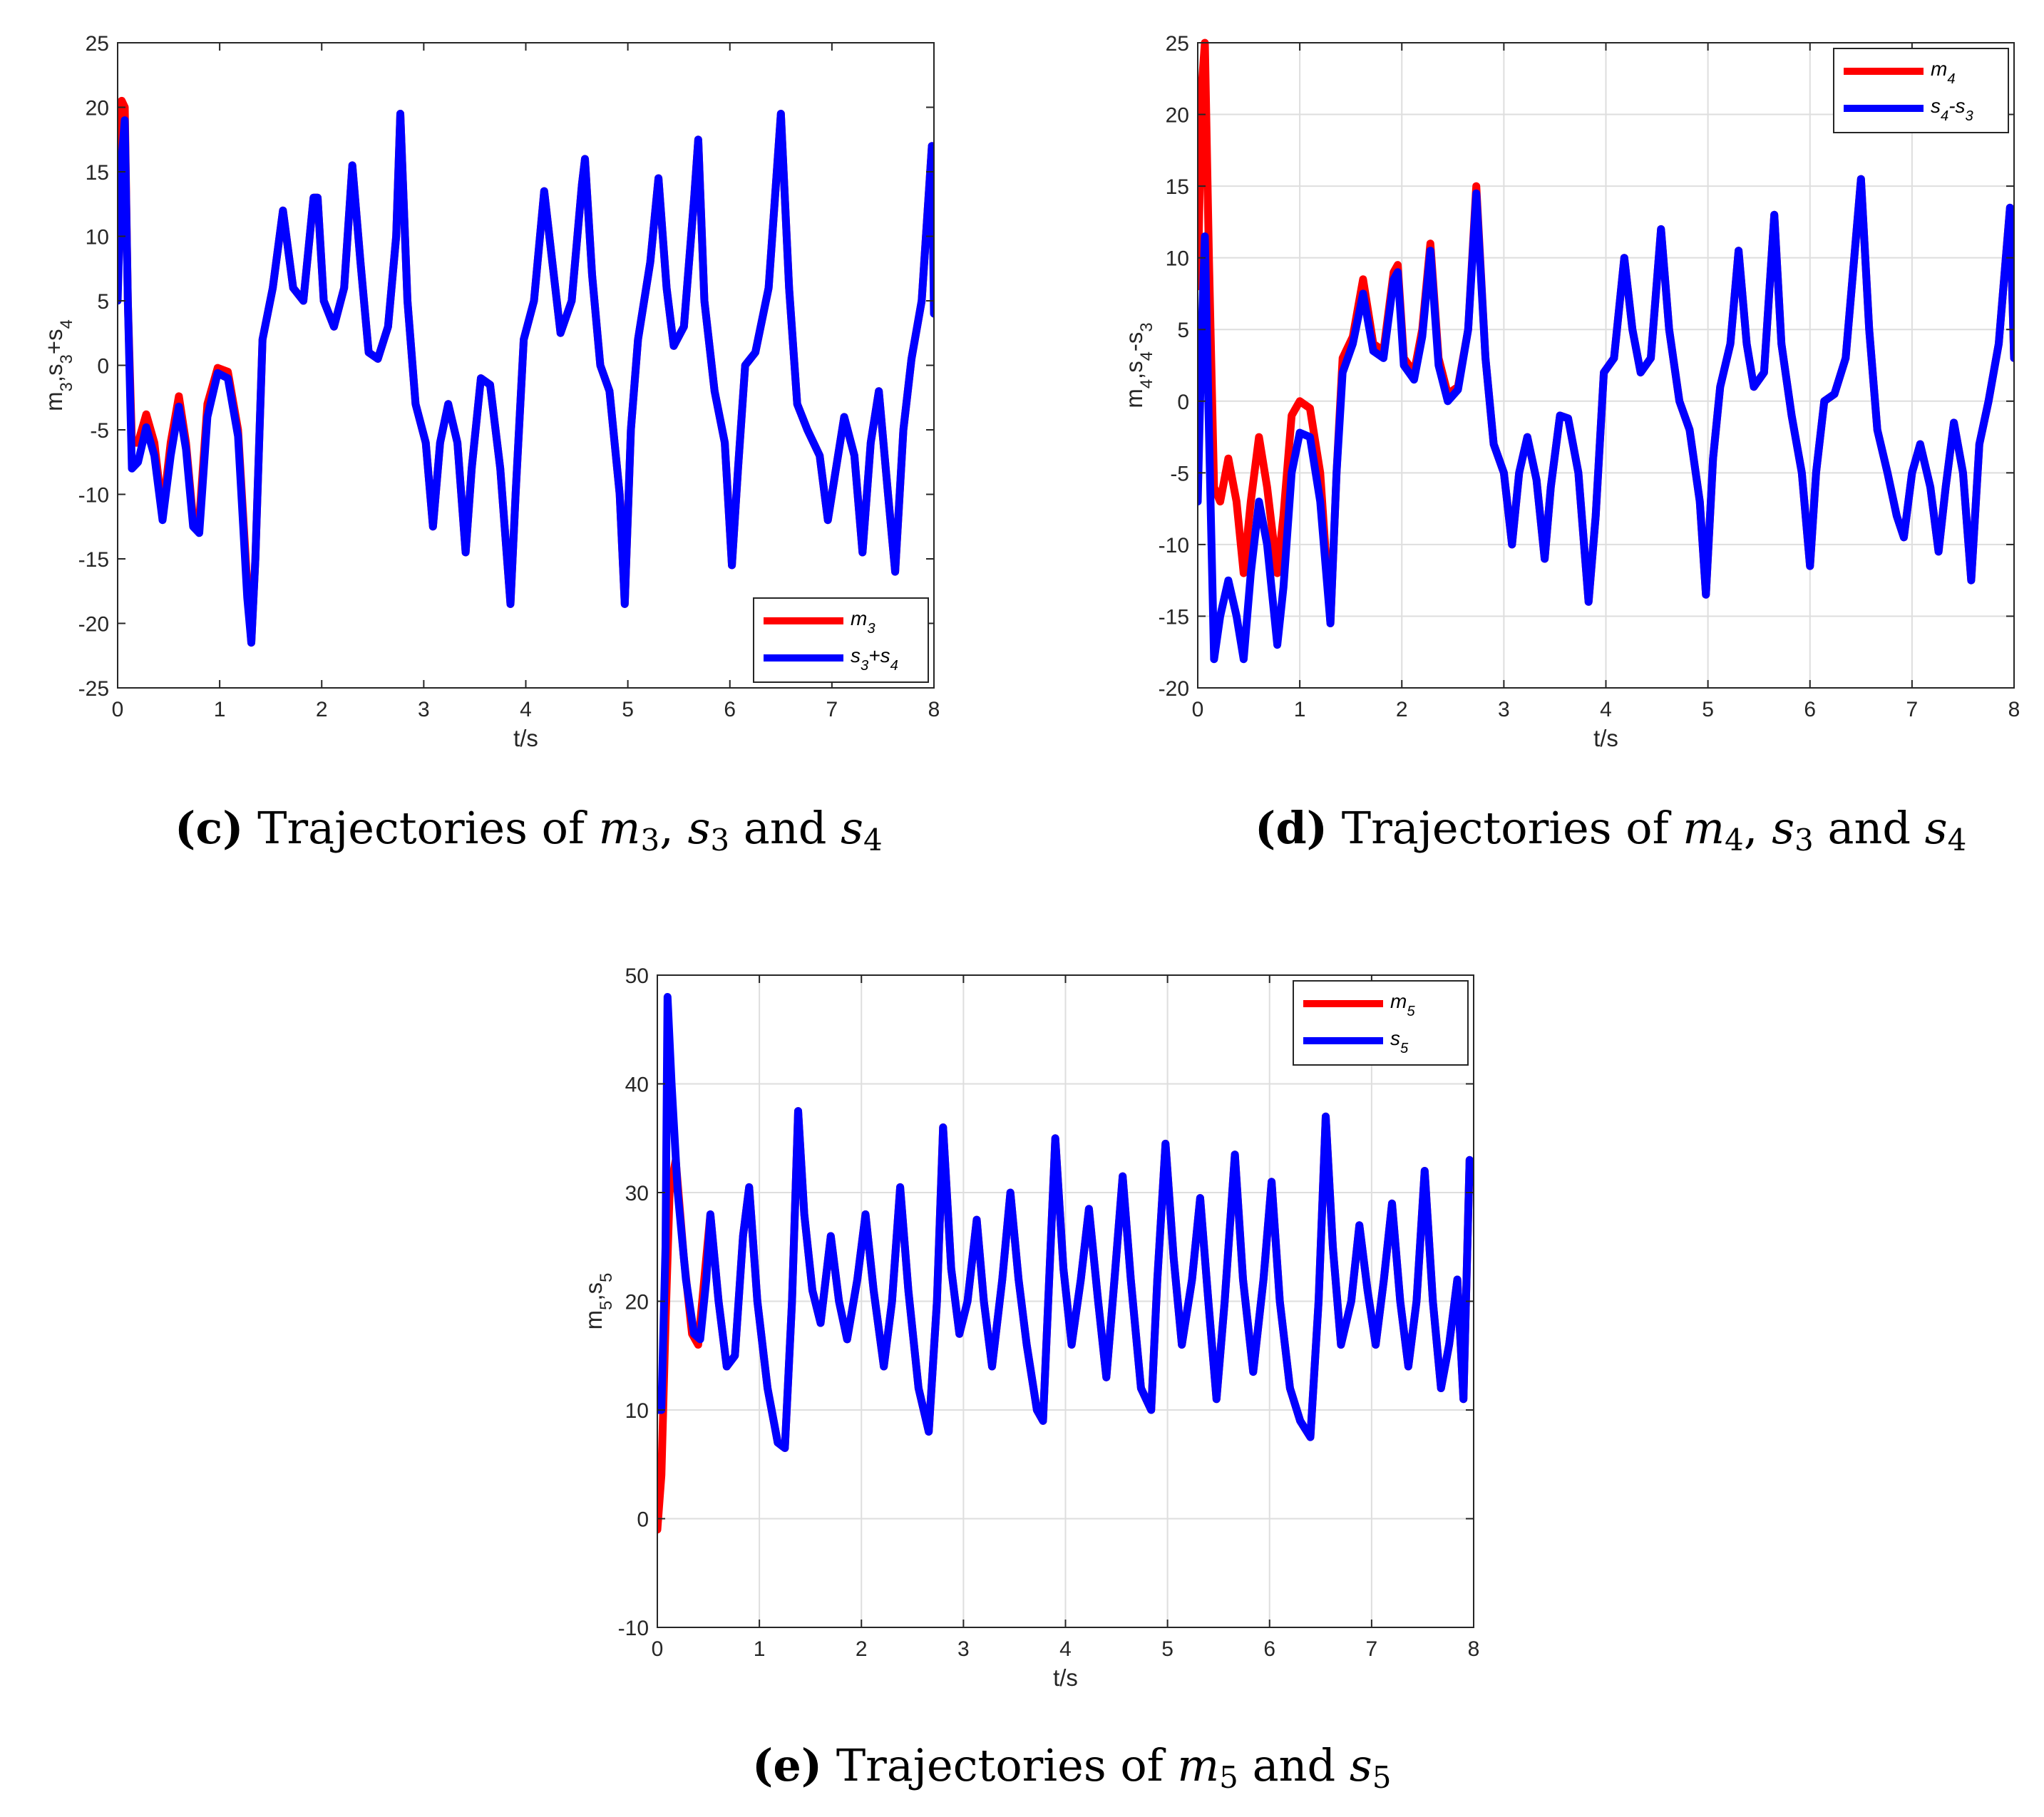 The width and height of the screenshot is (2044, 1817). Describe the element at coordinates (100, 431) in the screenshot. I see `y-tick-label: -5` at that location.